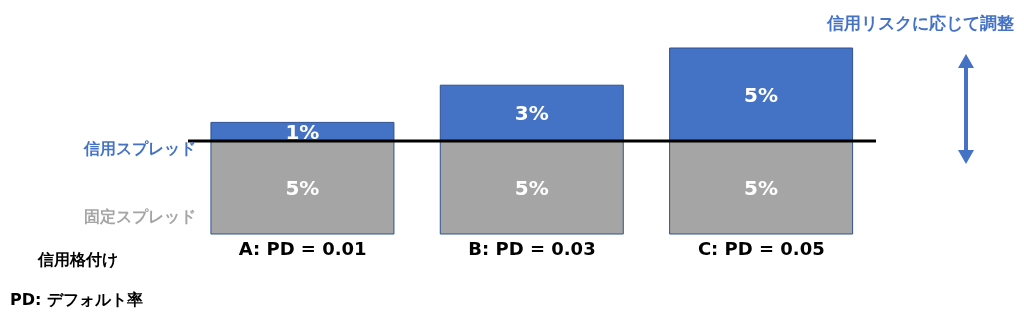 This screenshot has width=1024, height=324. Describe the element at coordinates (139, 217) in the screenshot. I see `series-label: 固定スプレッド` at that location.